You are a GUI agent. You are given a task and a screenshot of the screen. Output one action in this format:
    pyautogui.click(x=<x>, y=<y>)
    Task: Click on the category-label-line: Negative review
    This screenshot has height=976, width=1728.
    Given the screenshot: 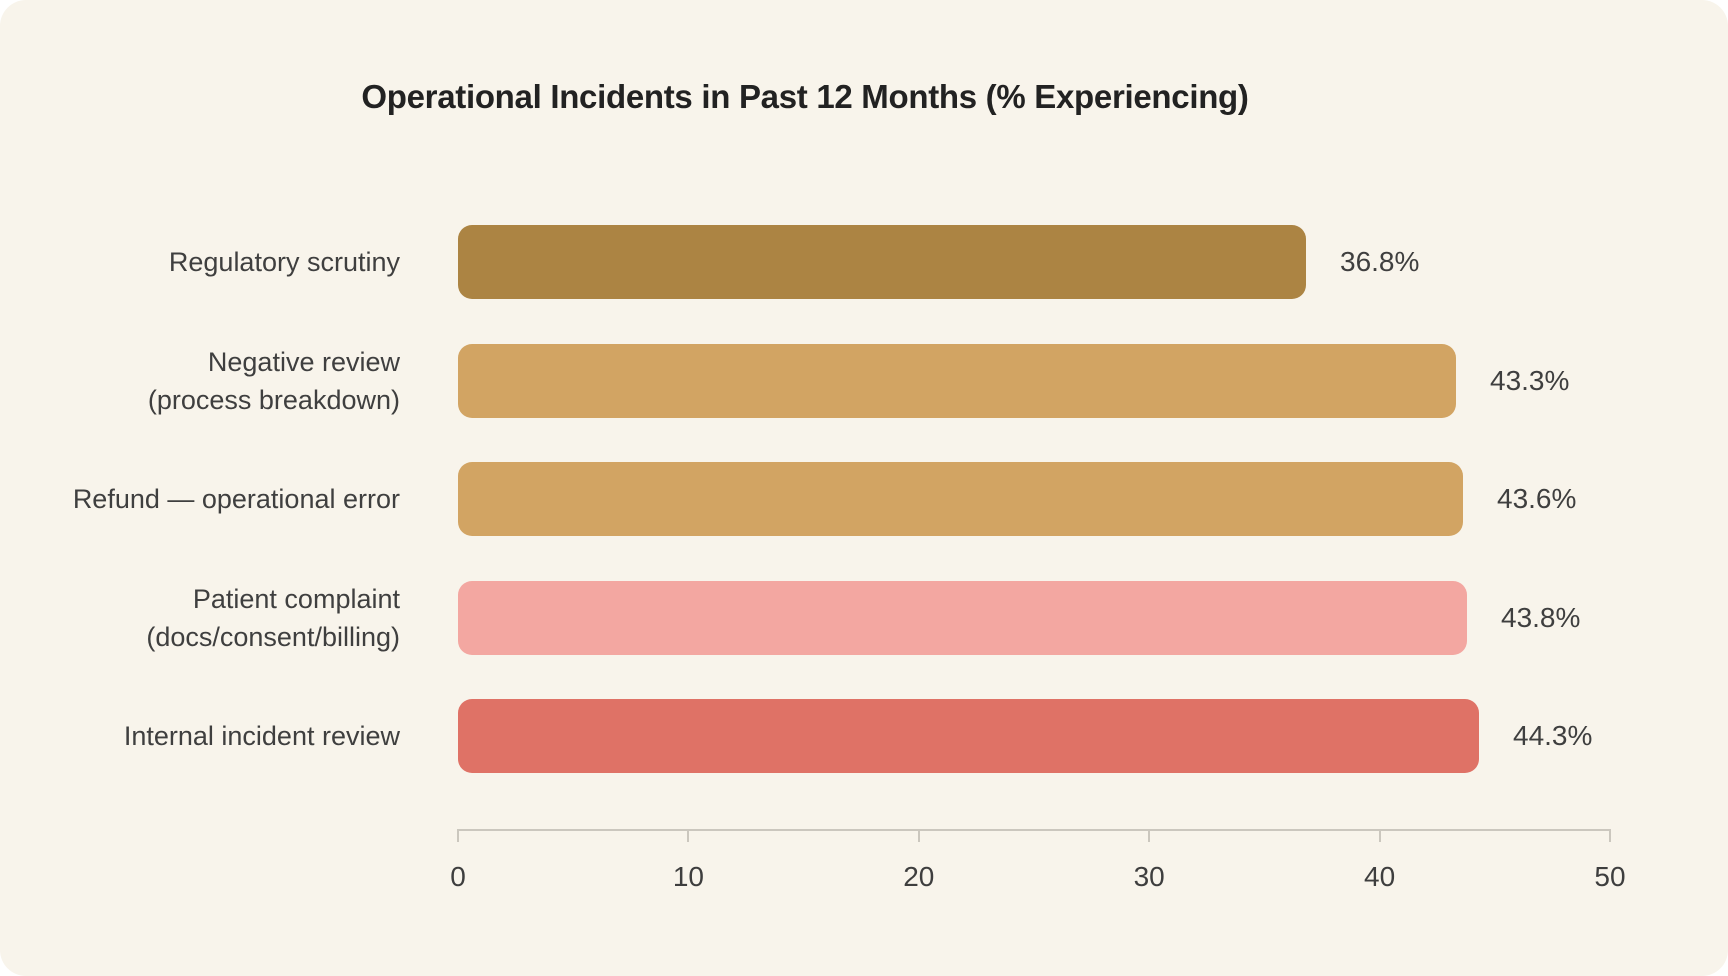 What is the action you would take?
    pyautogui.click(x=303, y=361)
    